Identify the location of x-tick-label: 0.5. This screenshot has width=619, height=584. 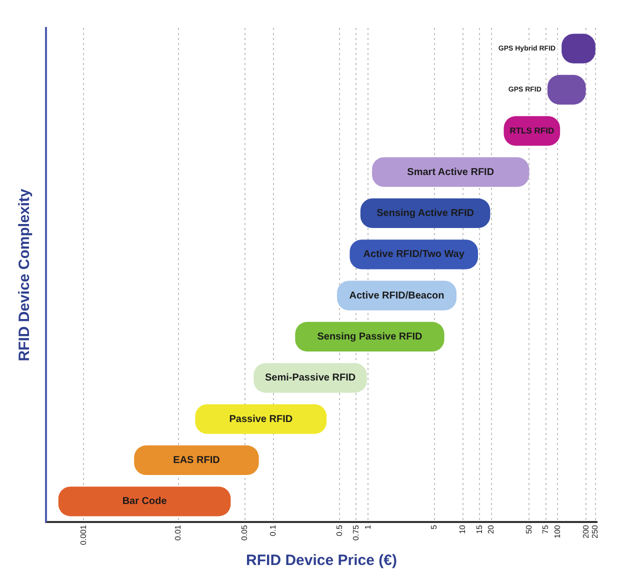
(339, 530).